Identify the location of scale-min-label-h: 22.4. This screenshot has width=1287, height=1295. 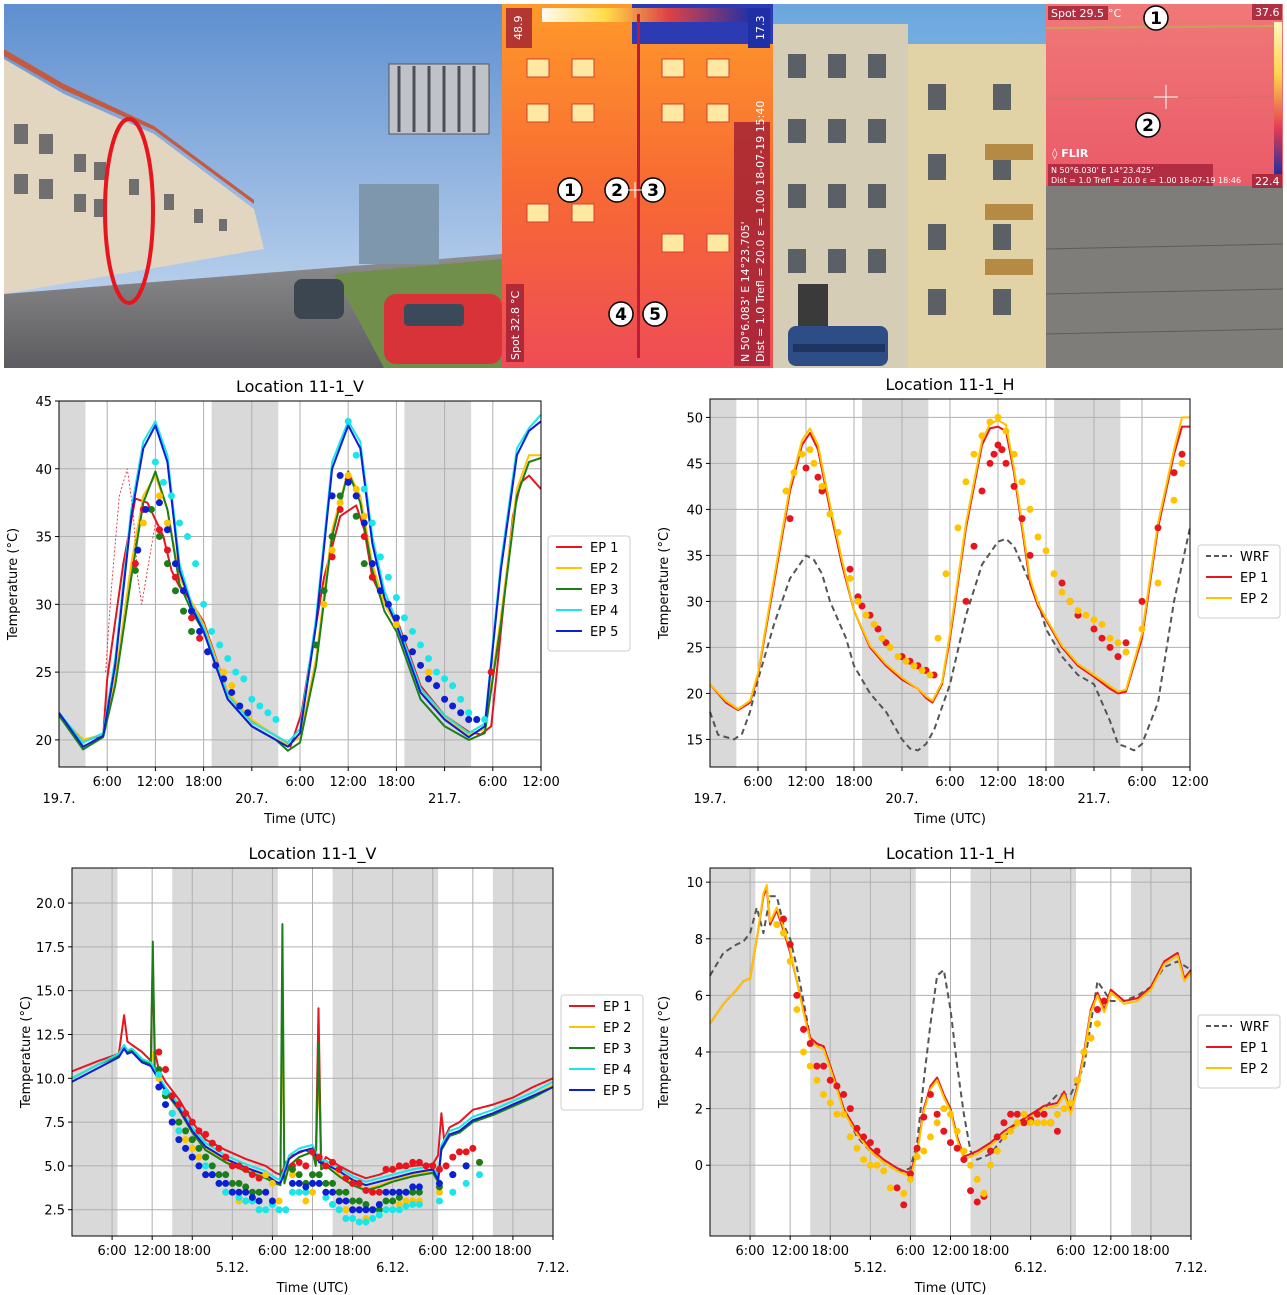
(1267, 181).